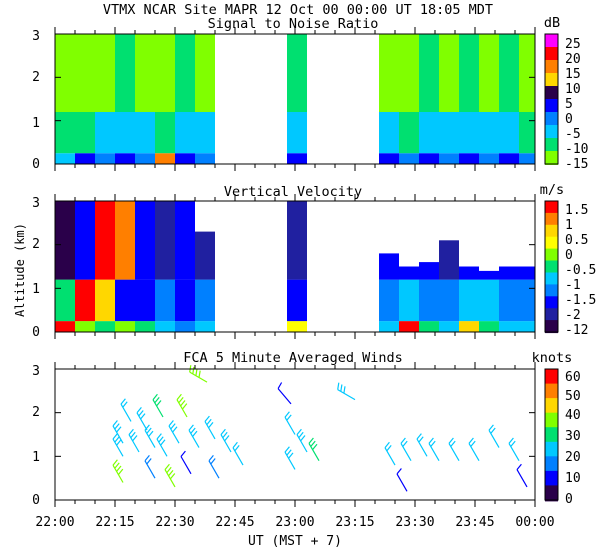 This screenshot has height=560, width=600. I want to click on snr-cbar-label: 5, so click(569, 104).